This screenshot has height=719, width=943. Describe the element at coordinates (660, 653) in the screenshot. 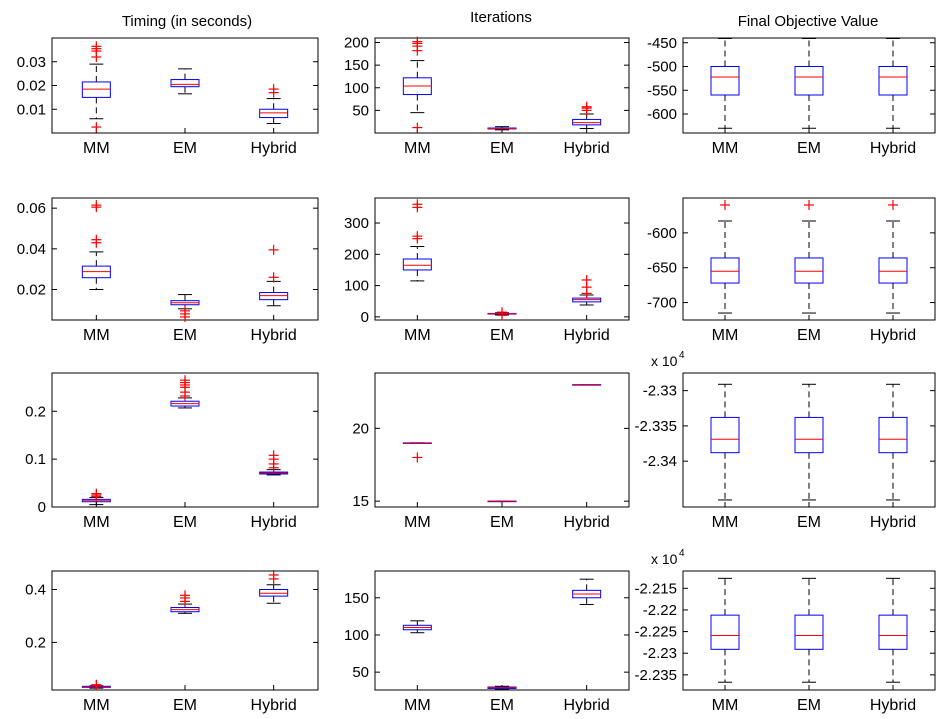

I see `y-tick-label: -2.23` at that location.